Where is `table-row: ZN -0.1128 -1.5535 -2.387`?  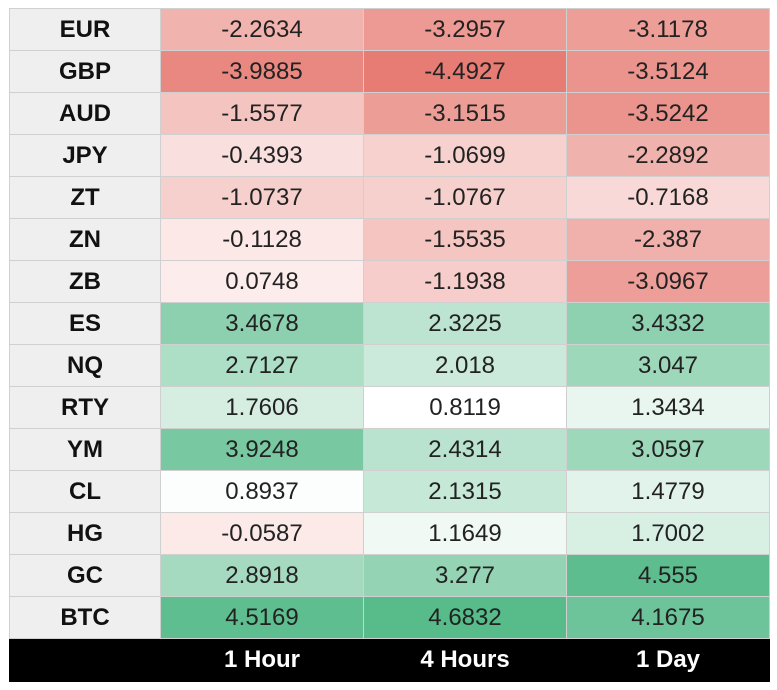 table-row: ZN -0.1128 -1.5535 -2.387 is located at coordinates (389, 239).